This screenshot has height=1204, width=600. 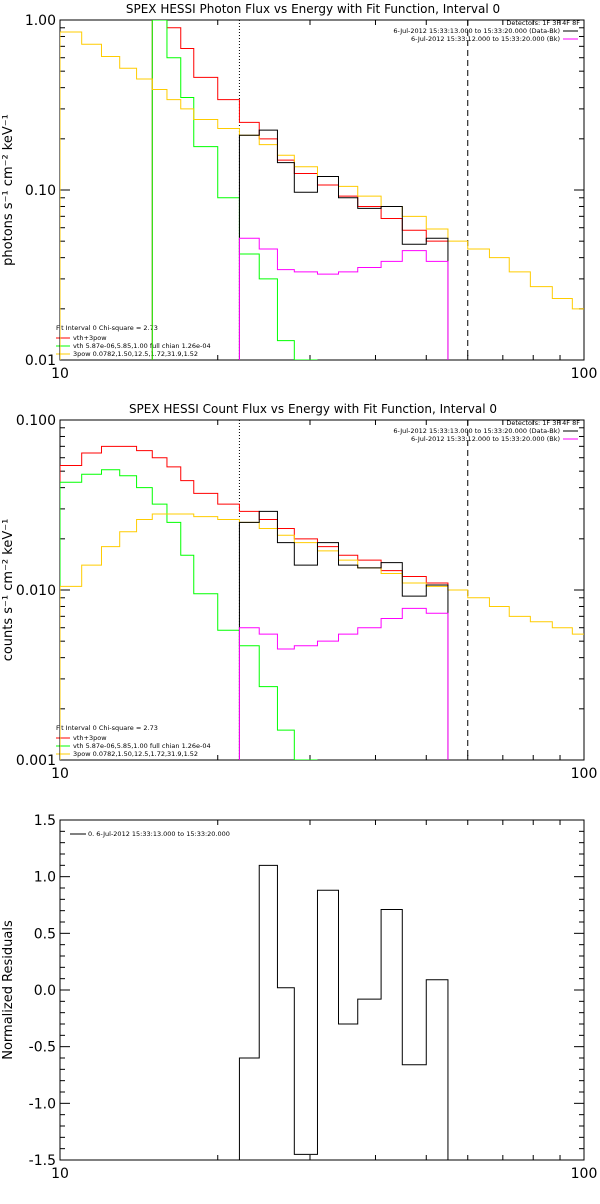 I want to click on y-tick-label: -1.0, so click(x=42, y=1104).